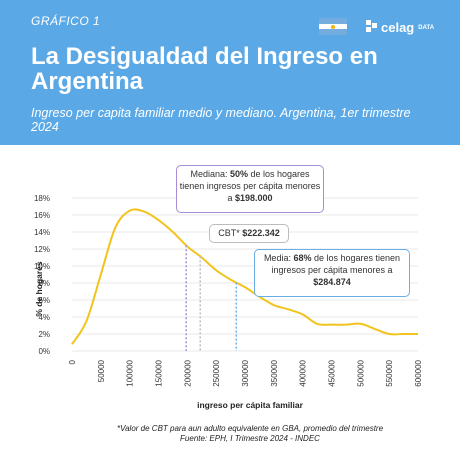 Image resolution: width=460 pixels, height=460 pixels. I want to click on y-tick-label: 6%, so click(44, 300).